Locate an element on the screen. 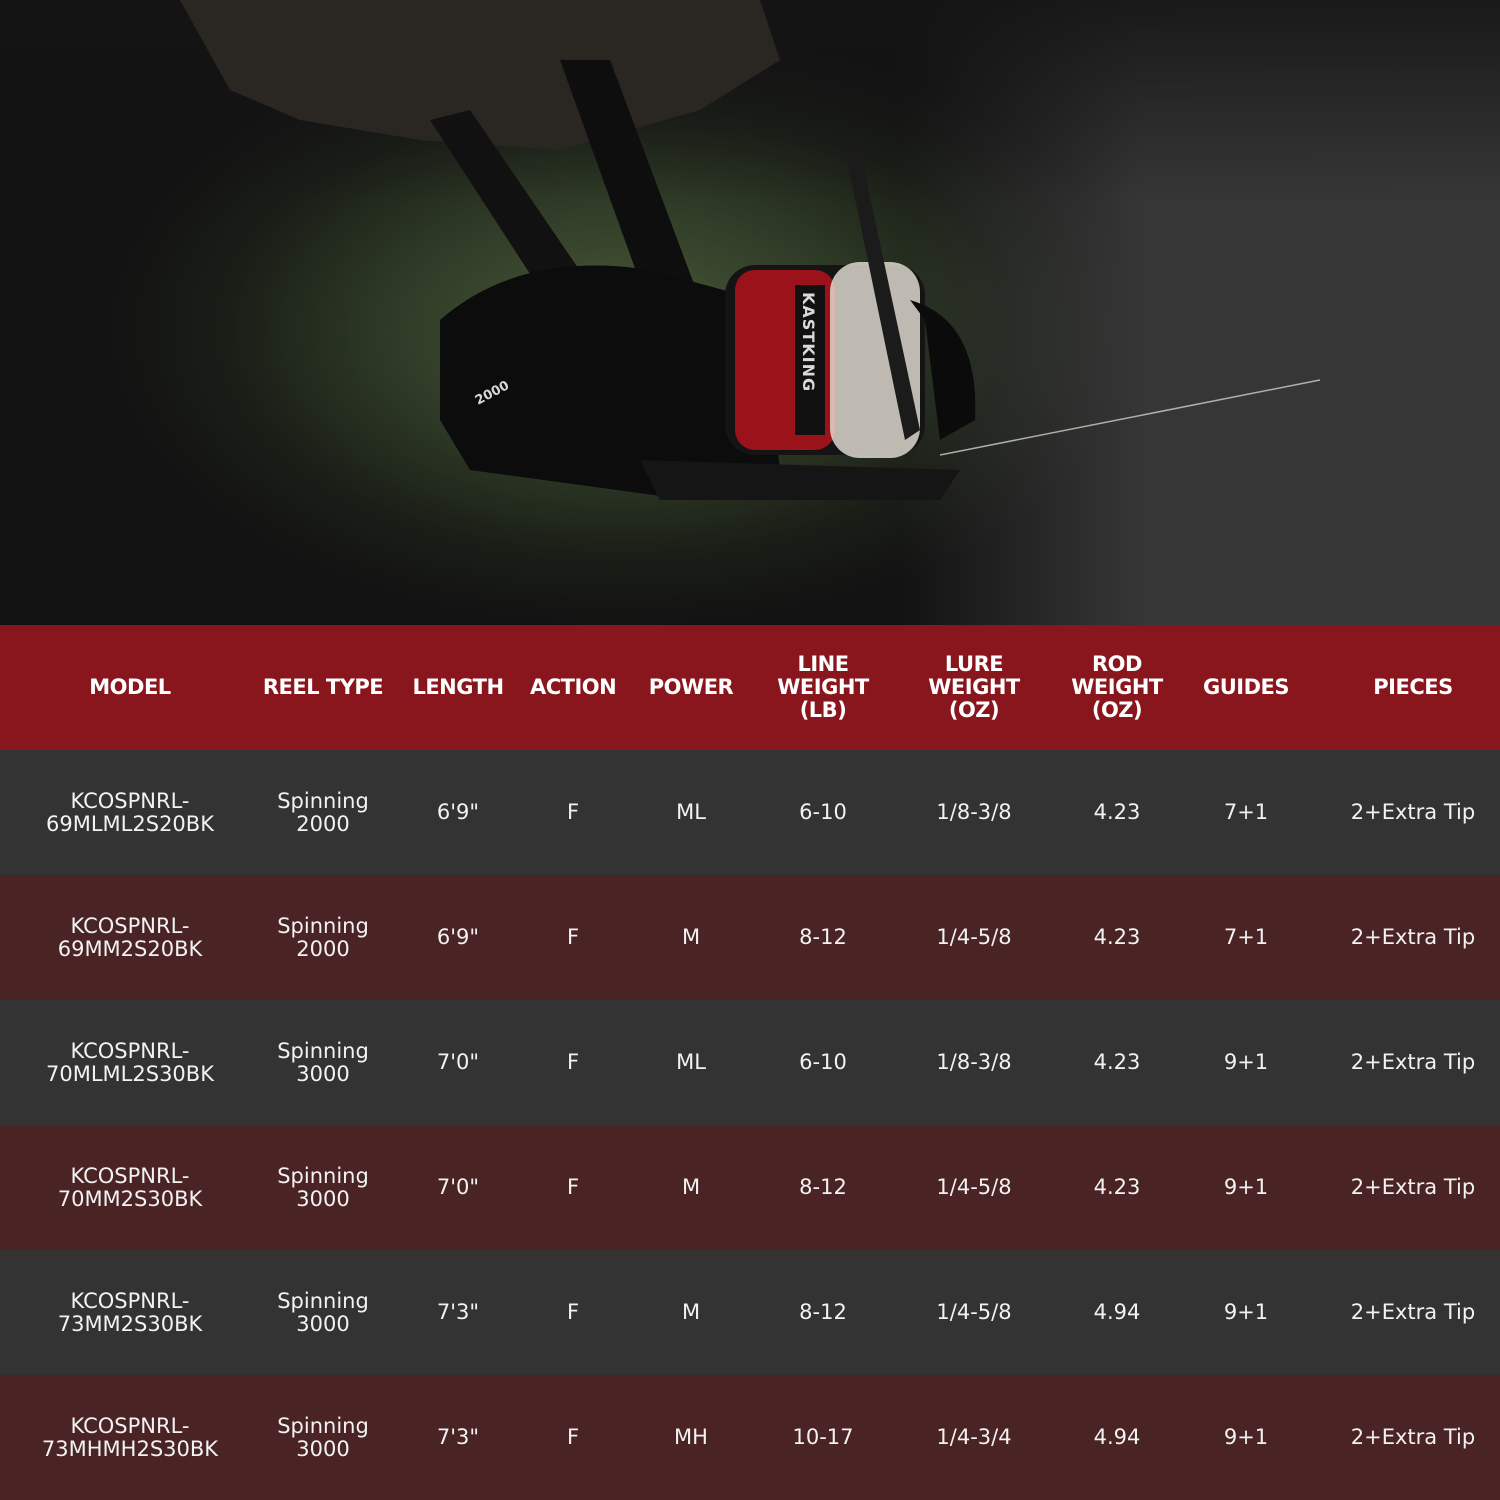 The width and height of the screenshot is (1500, 1500). reel-body is located at coordinates (610, 382).